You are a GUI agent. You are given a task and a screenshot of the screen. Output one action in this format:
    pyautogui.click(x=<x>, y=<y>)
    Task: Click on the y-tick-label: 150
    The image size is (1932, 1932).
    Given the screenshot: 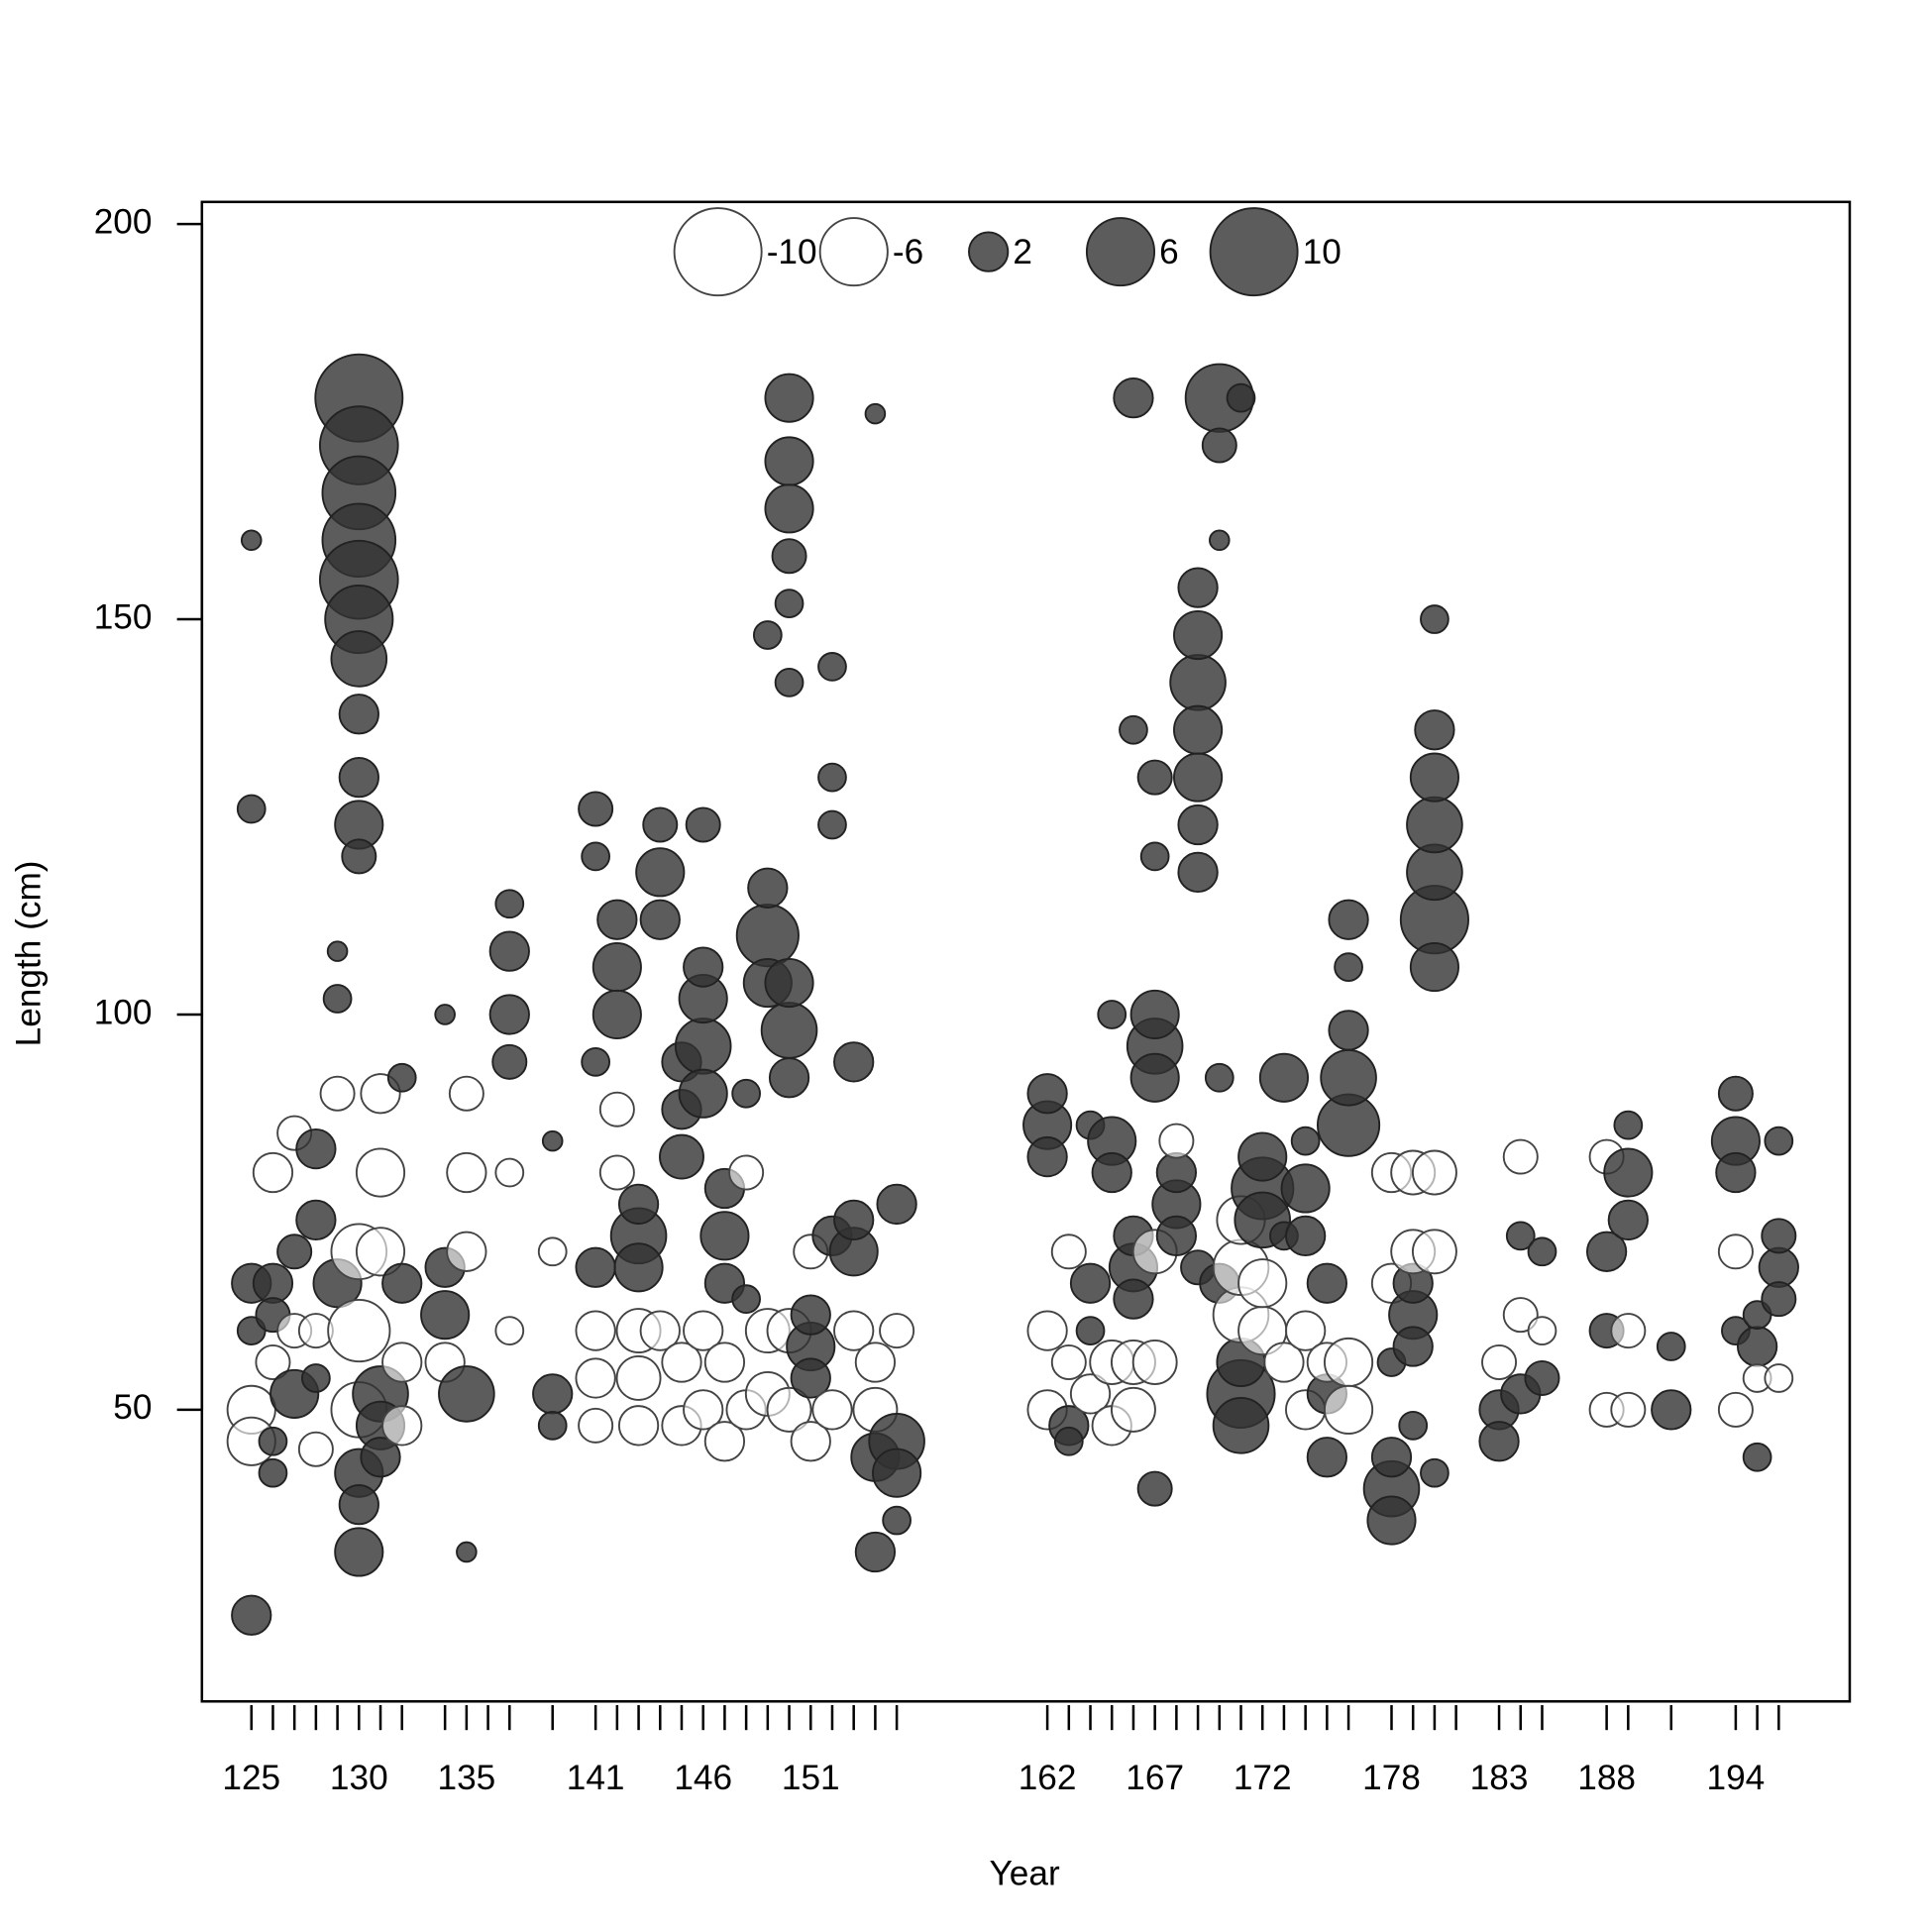 What is the action you would take?
    pyautogui.click(x=124, y=616)
    